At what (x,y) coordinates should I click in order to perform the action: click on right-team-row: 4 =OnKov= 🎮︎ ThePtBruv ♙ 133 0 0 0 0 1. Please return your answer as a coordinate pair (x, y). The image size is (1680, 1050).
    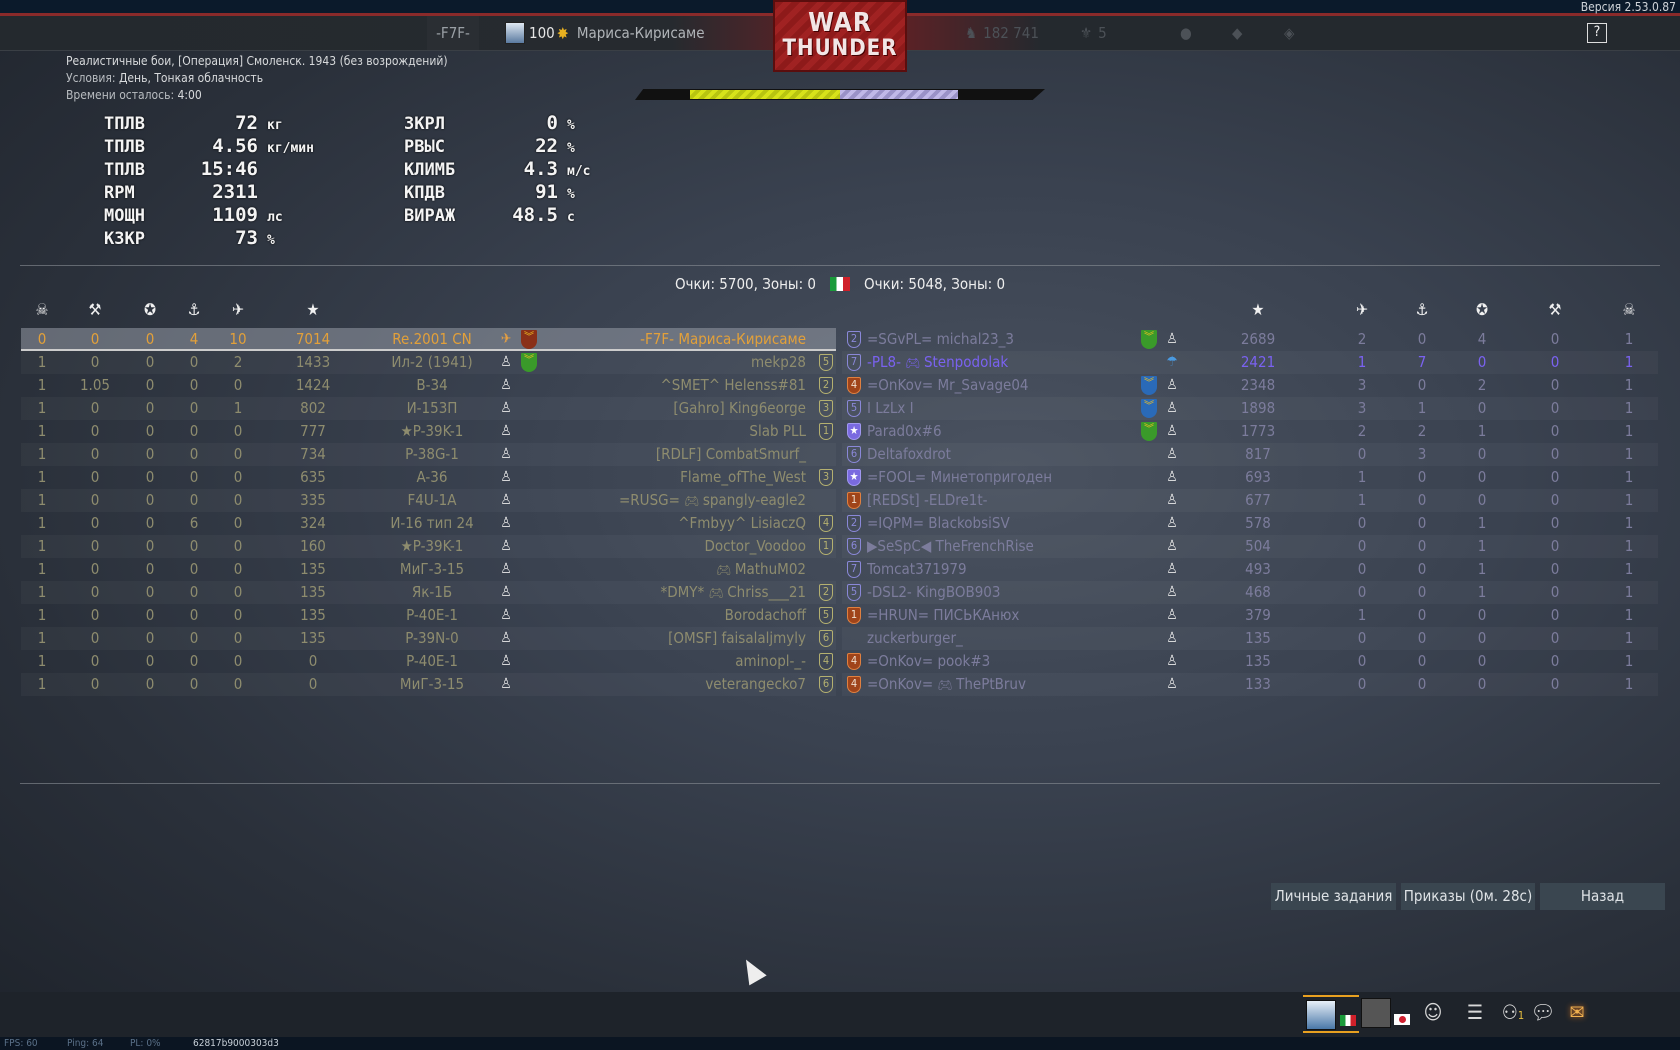
    Looking at the image, I should click on (1250, 684).